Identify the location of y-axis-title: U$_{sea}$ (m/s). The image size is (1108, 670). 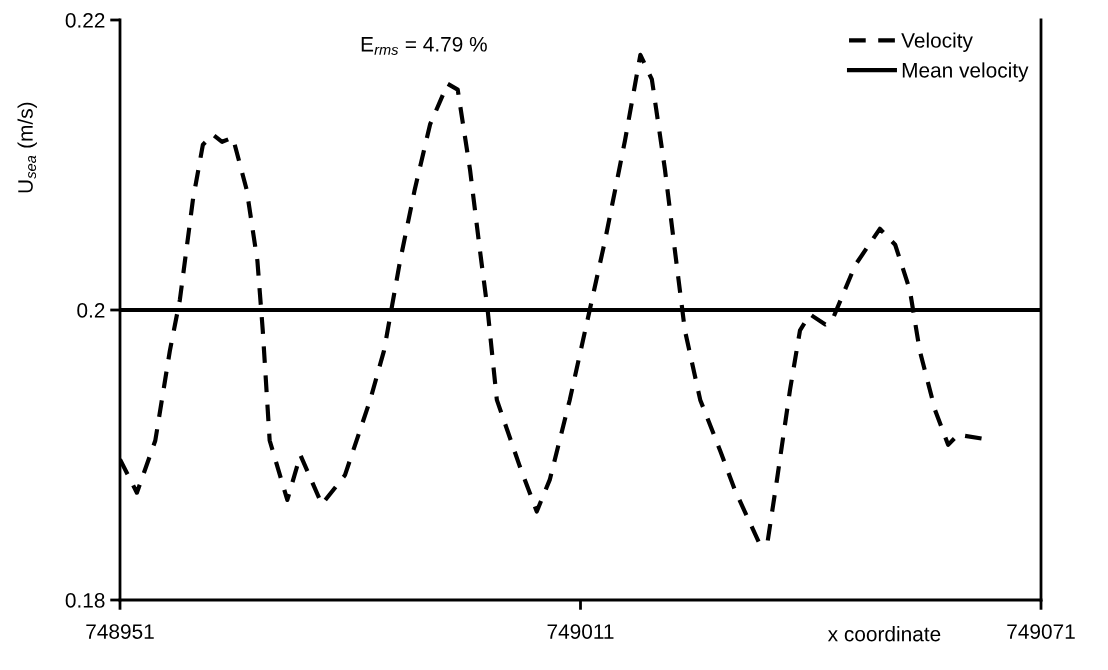
(27, 147).